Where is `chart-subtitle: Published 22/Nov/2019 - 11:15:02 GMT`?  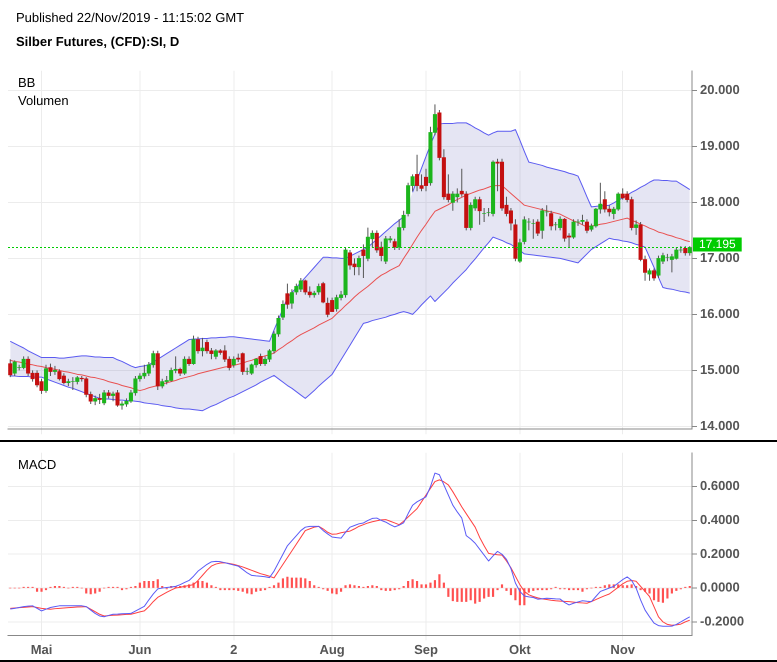
chart-subtitle: Published 22/Nov/2019 - 11:15:02 GMT is located at coordinates (131, 17).